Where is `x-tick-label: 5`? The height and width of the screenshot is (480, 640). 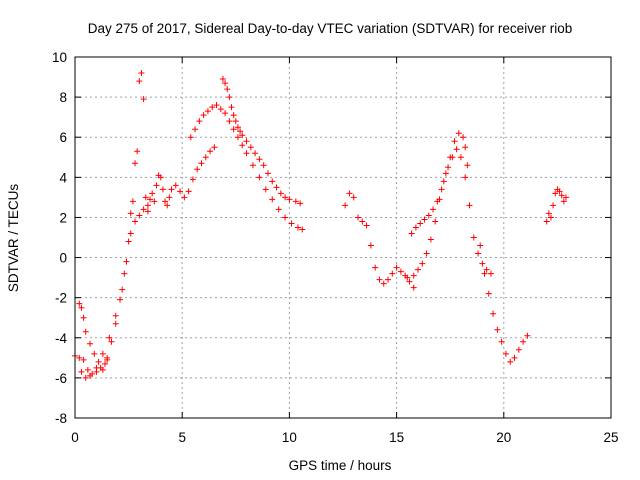
x-tick-label: 5 is located at coordinates (182, 437).